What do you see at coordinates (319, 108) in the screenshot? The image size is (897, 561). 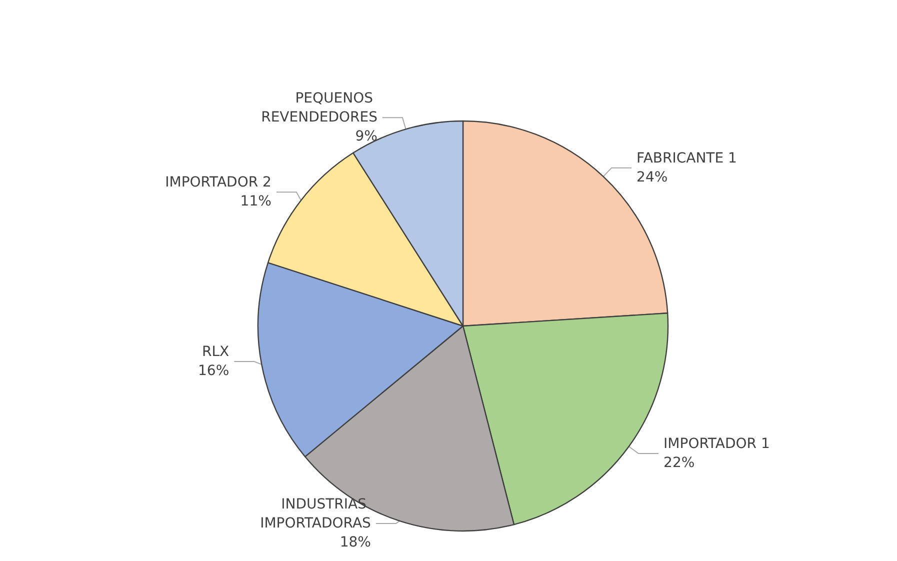 I see `slice-label: PEQUENOS REVENDEDORES` at bounding box center [319, 108].